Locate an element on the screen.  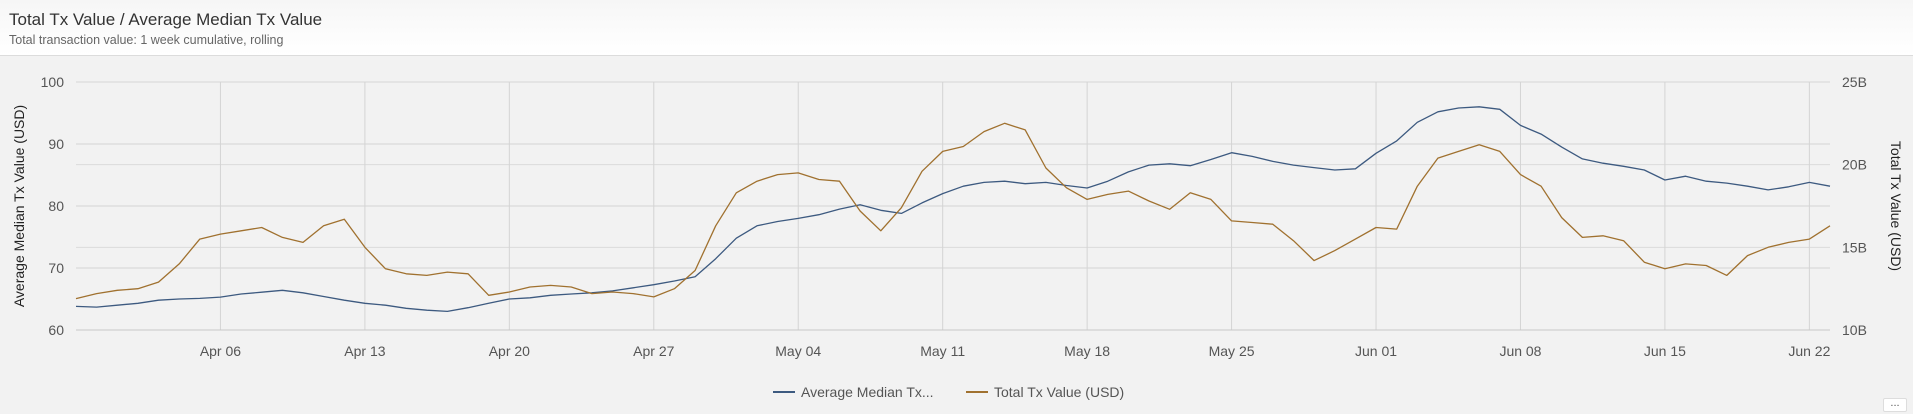
legend-layer: Average Median Tx... Total Tx Value (USD) is located at coordinates (948, 392).